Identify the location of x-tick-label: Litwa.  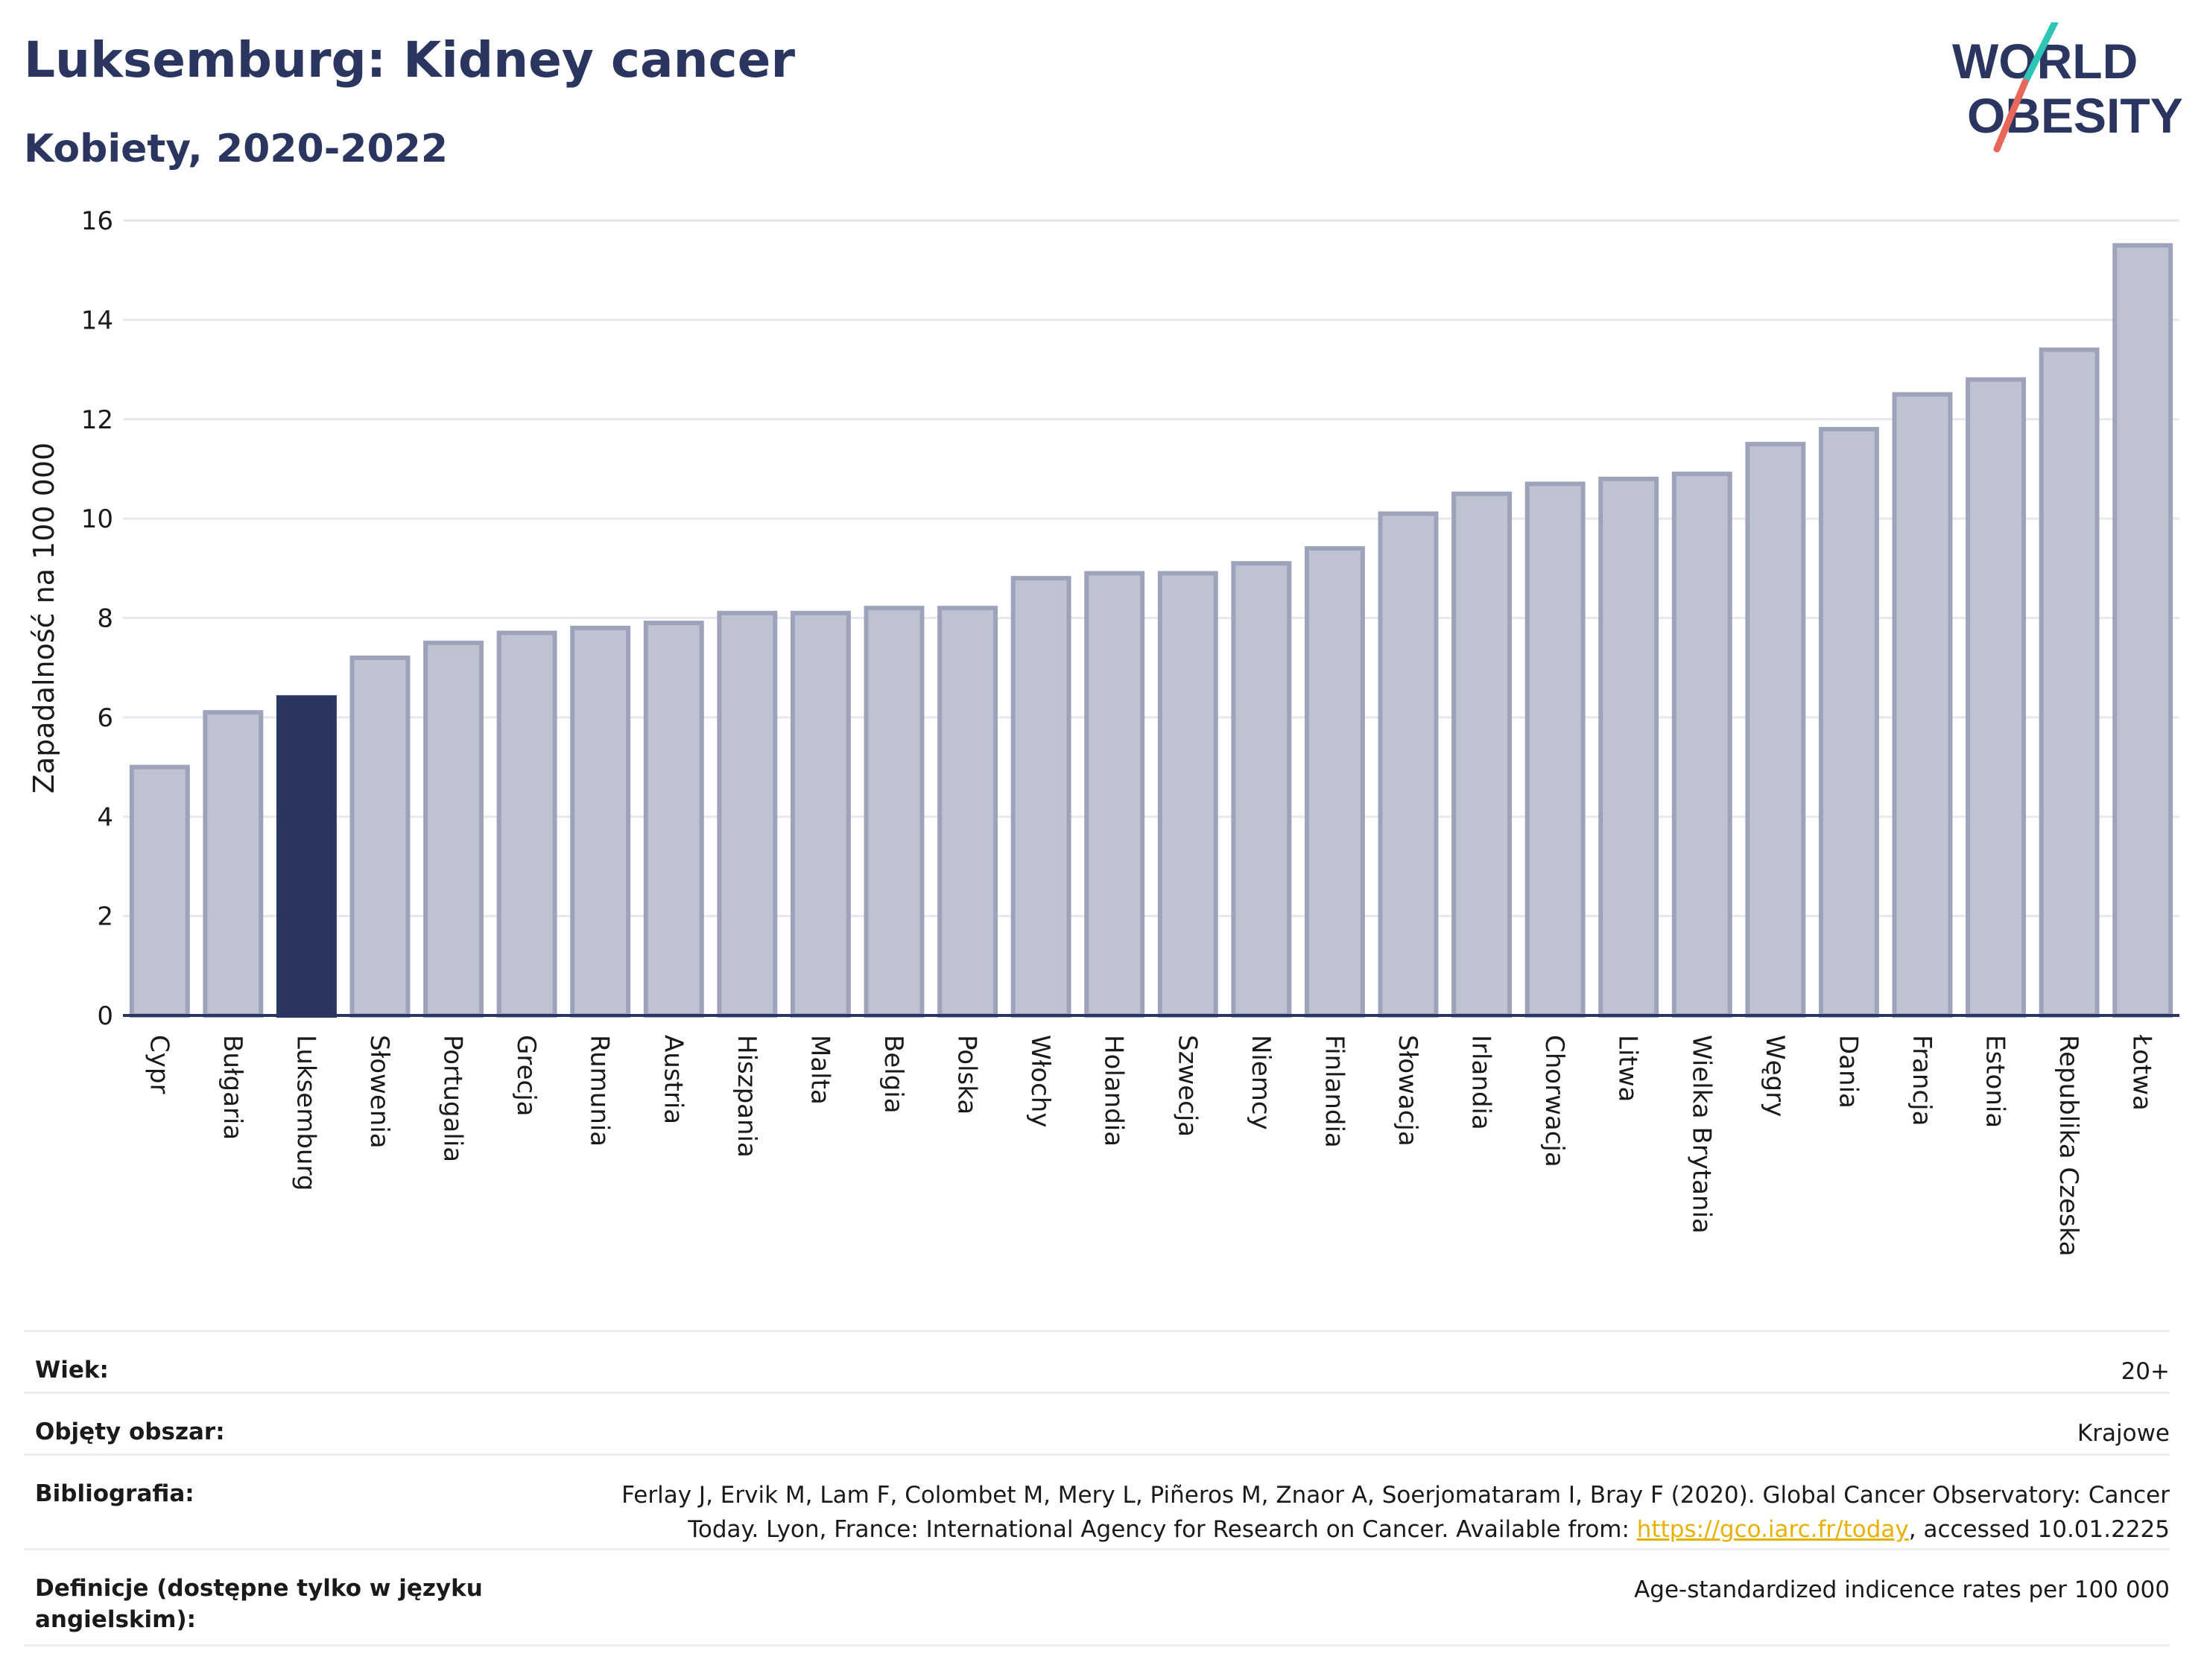
(1628, 1068).